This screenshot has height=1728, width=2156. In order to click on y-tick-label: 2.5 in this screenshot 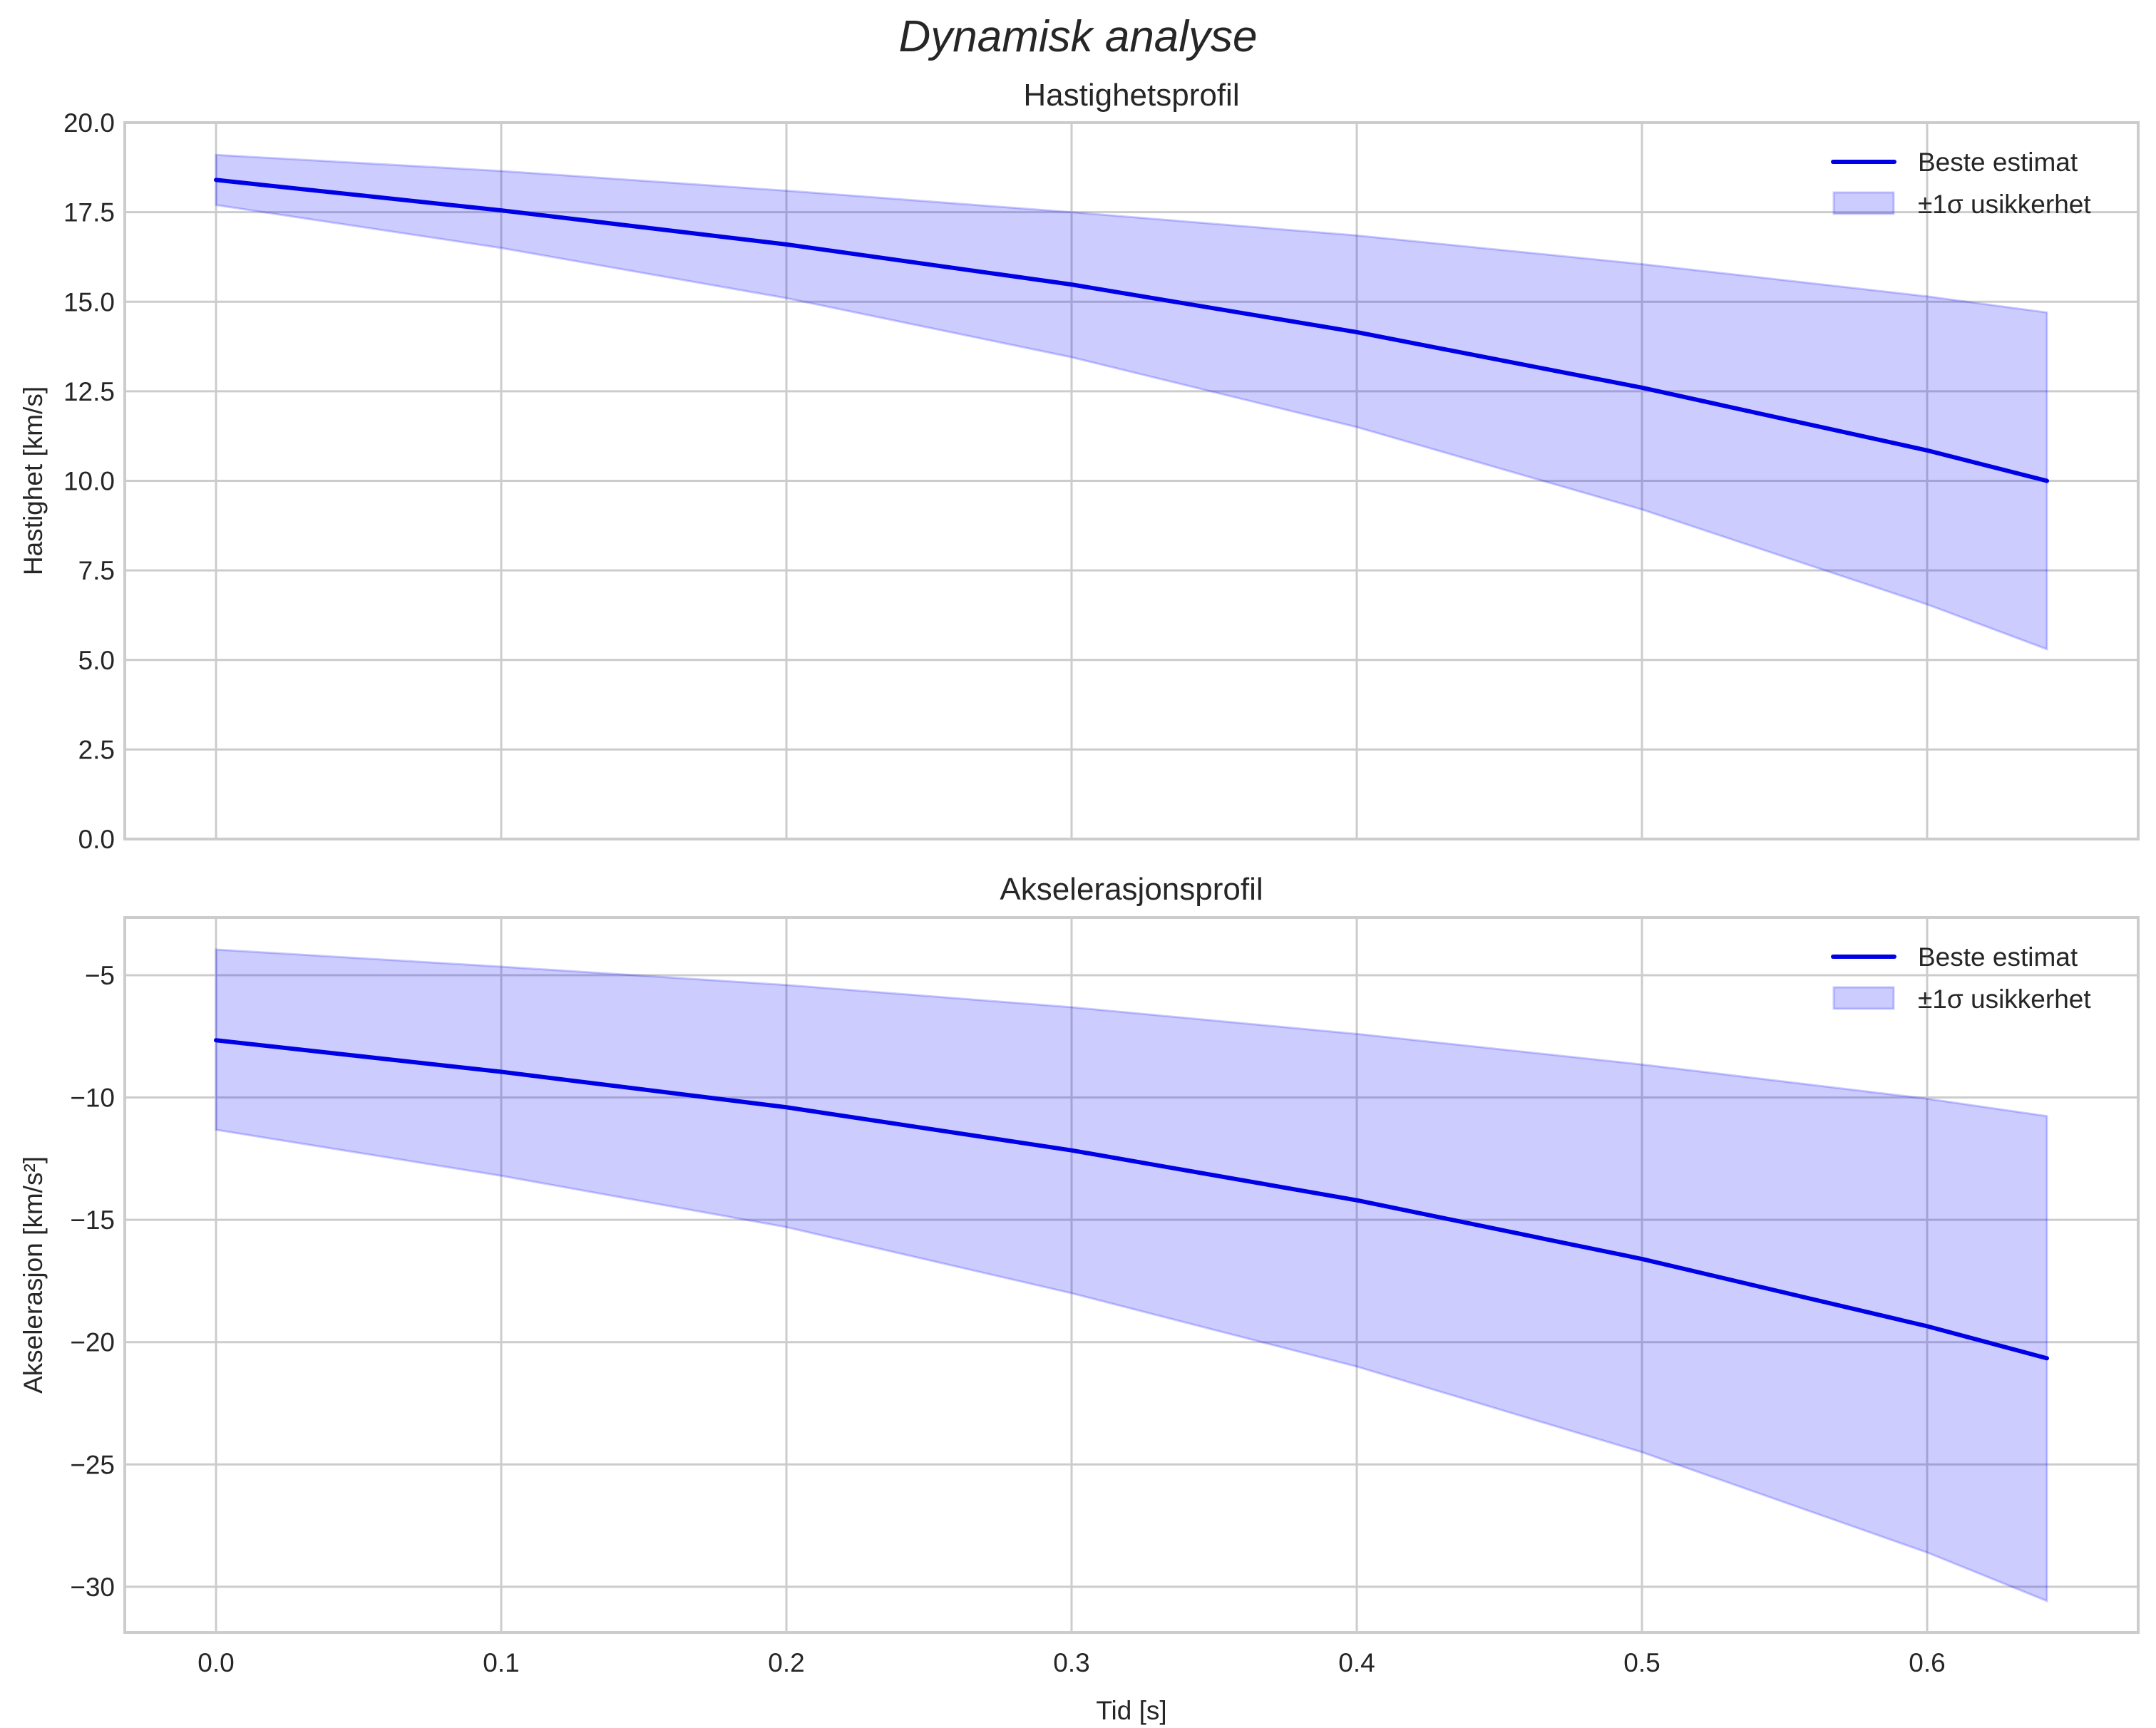, I will do `click(96, 749)`.